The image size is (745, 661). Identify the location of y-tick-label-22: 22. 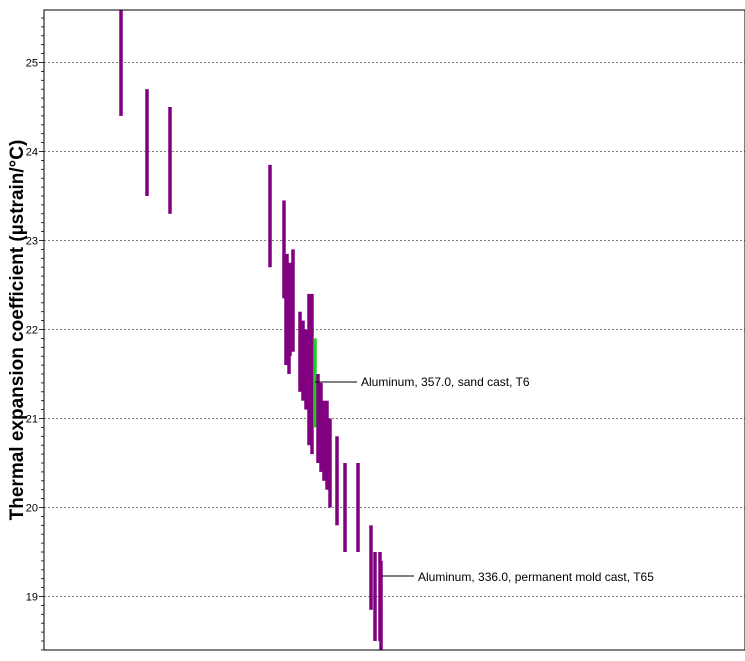
(32, 331).